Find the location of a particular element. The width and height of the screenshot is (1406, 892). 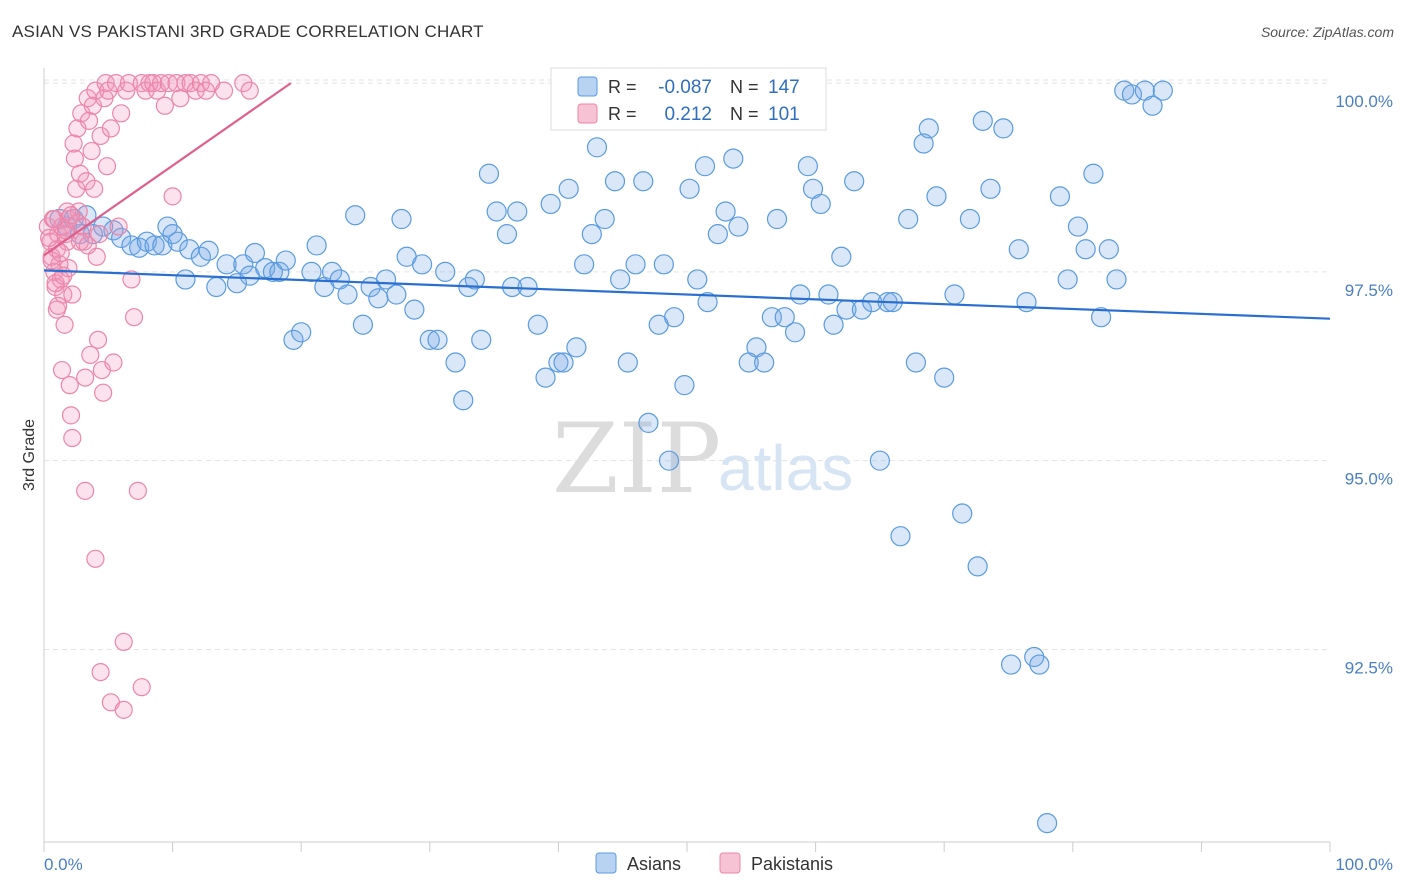

legend-swatch-pakistanis is located at coordinates (587, 113).